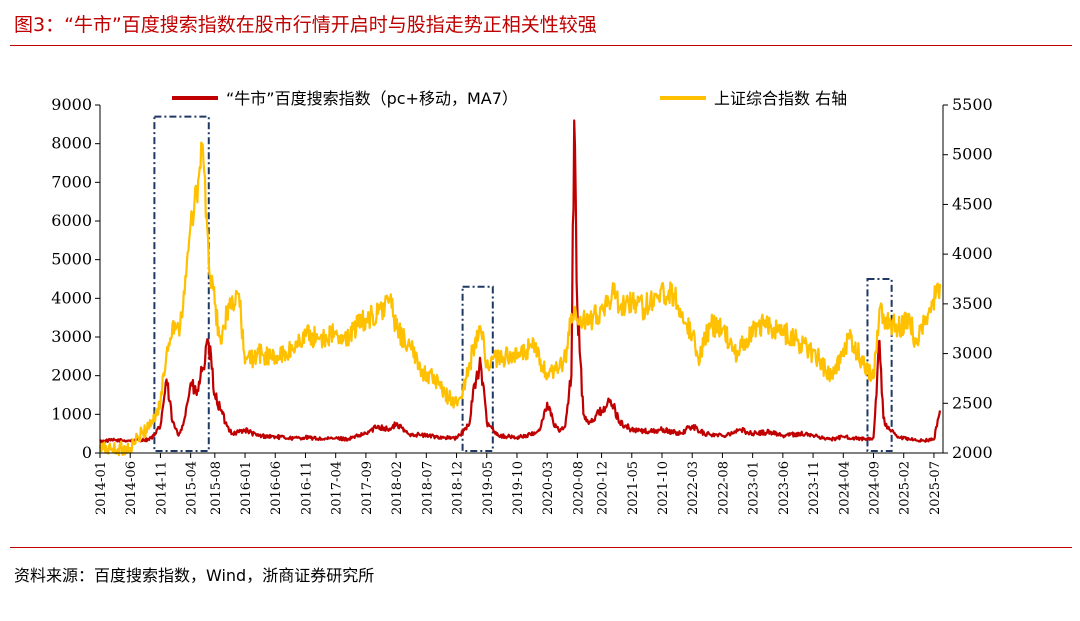  What do you see at coordinates (372, 98) in the screenshot?
I see `legend-label: “牛市”百度搜索指数（pc+移动，MA7）` at bounding box center [372, 98].